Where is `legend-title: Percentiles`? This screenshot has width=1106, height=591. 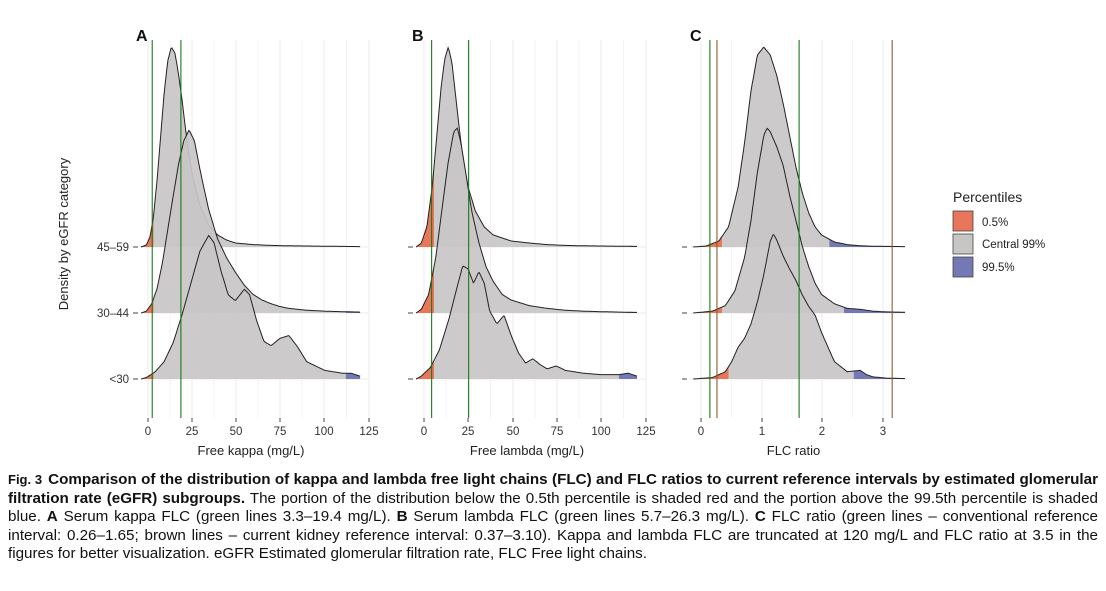 legend-title: Percentiles is located at coordinates (987, 197).